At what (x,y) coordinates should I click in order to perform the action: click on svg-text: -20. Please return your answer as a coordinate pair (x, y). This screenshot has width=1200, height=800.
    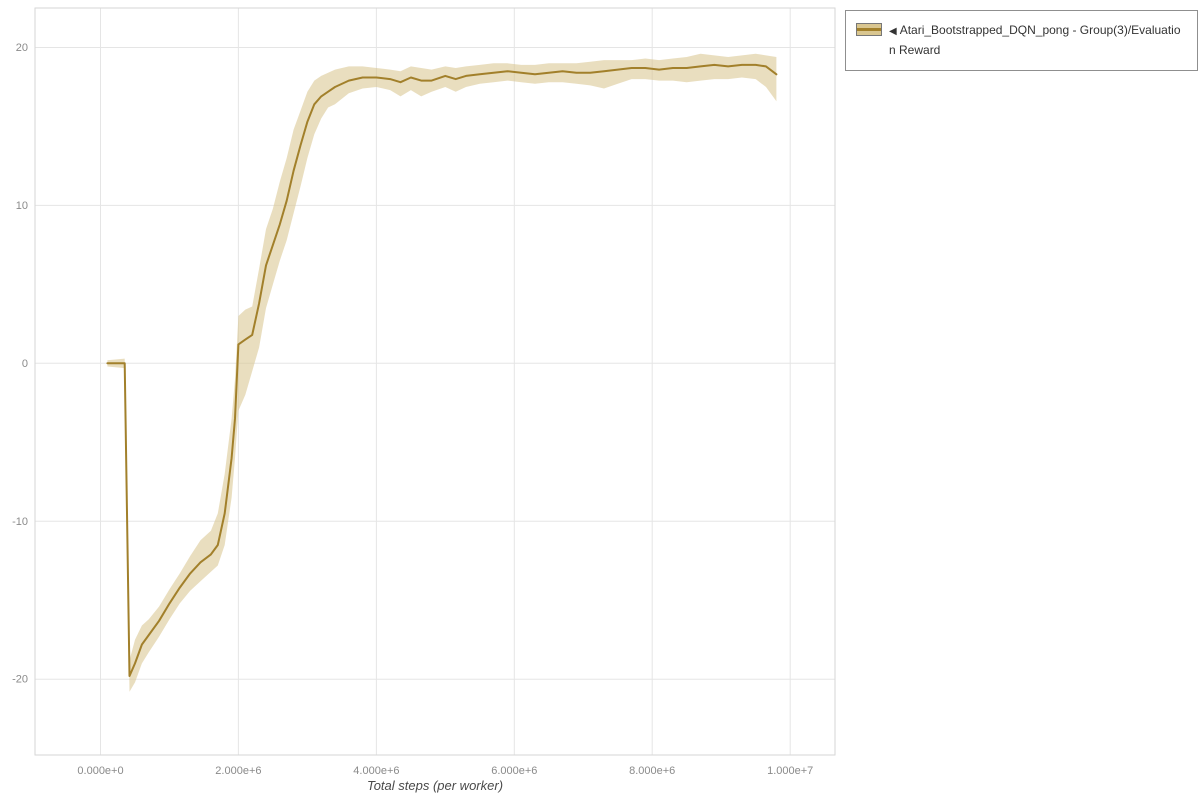
    Looking at the image, I should click on (20, 680).